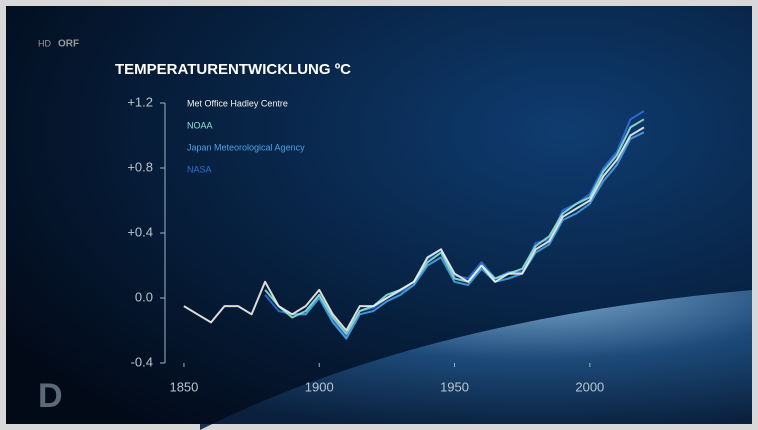  What do you see at coordinates (199, 169) in the screenshot?
I see `legend-entry: NASA` at bounding box center [199, 169].